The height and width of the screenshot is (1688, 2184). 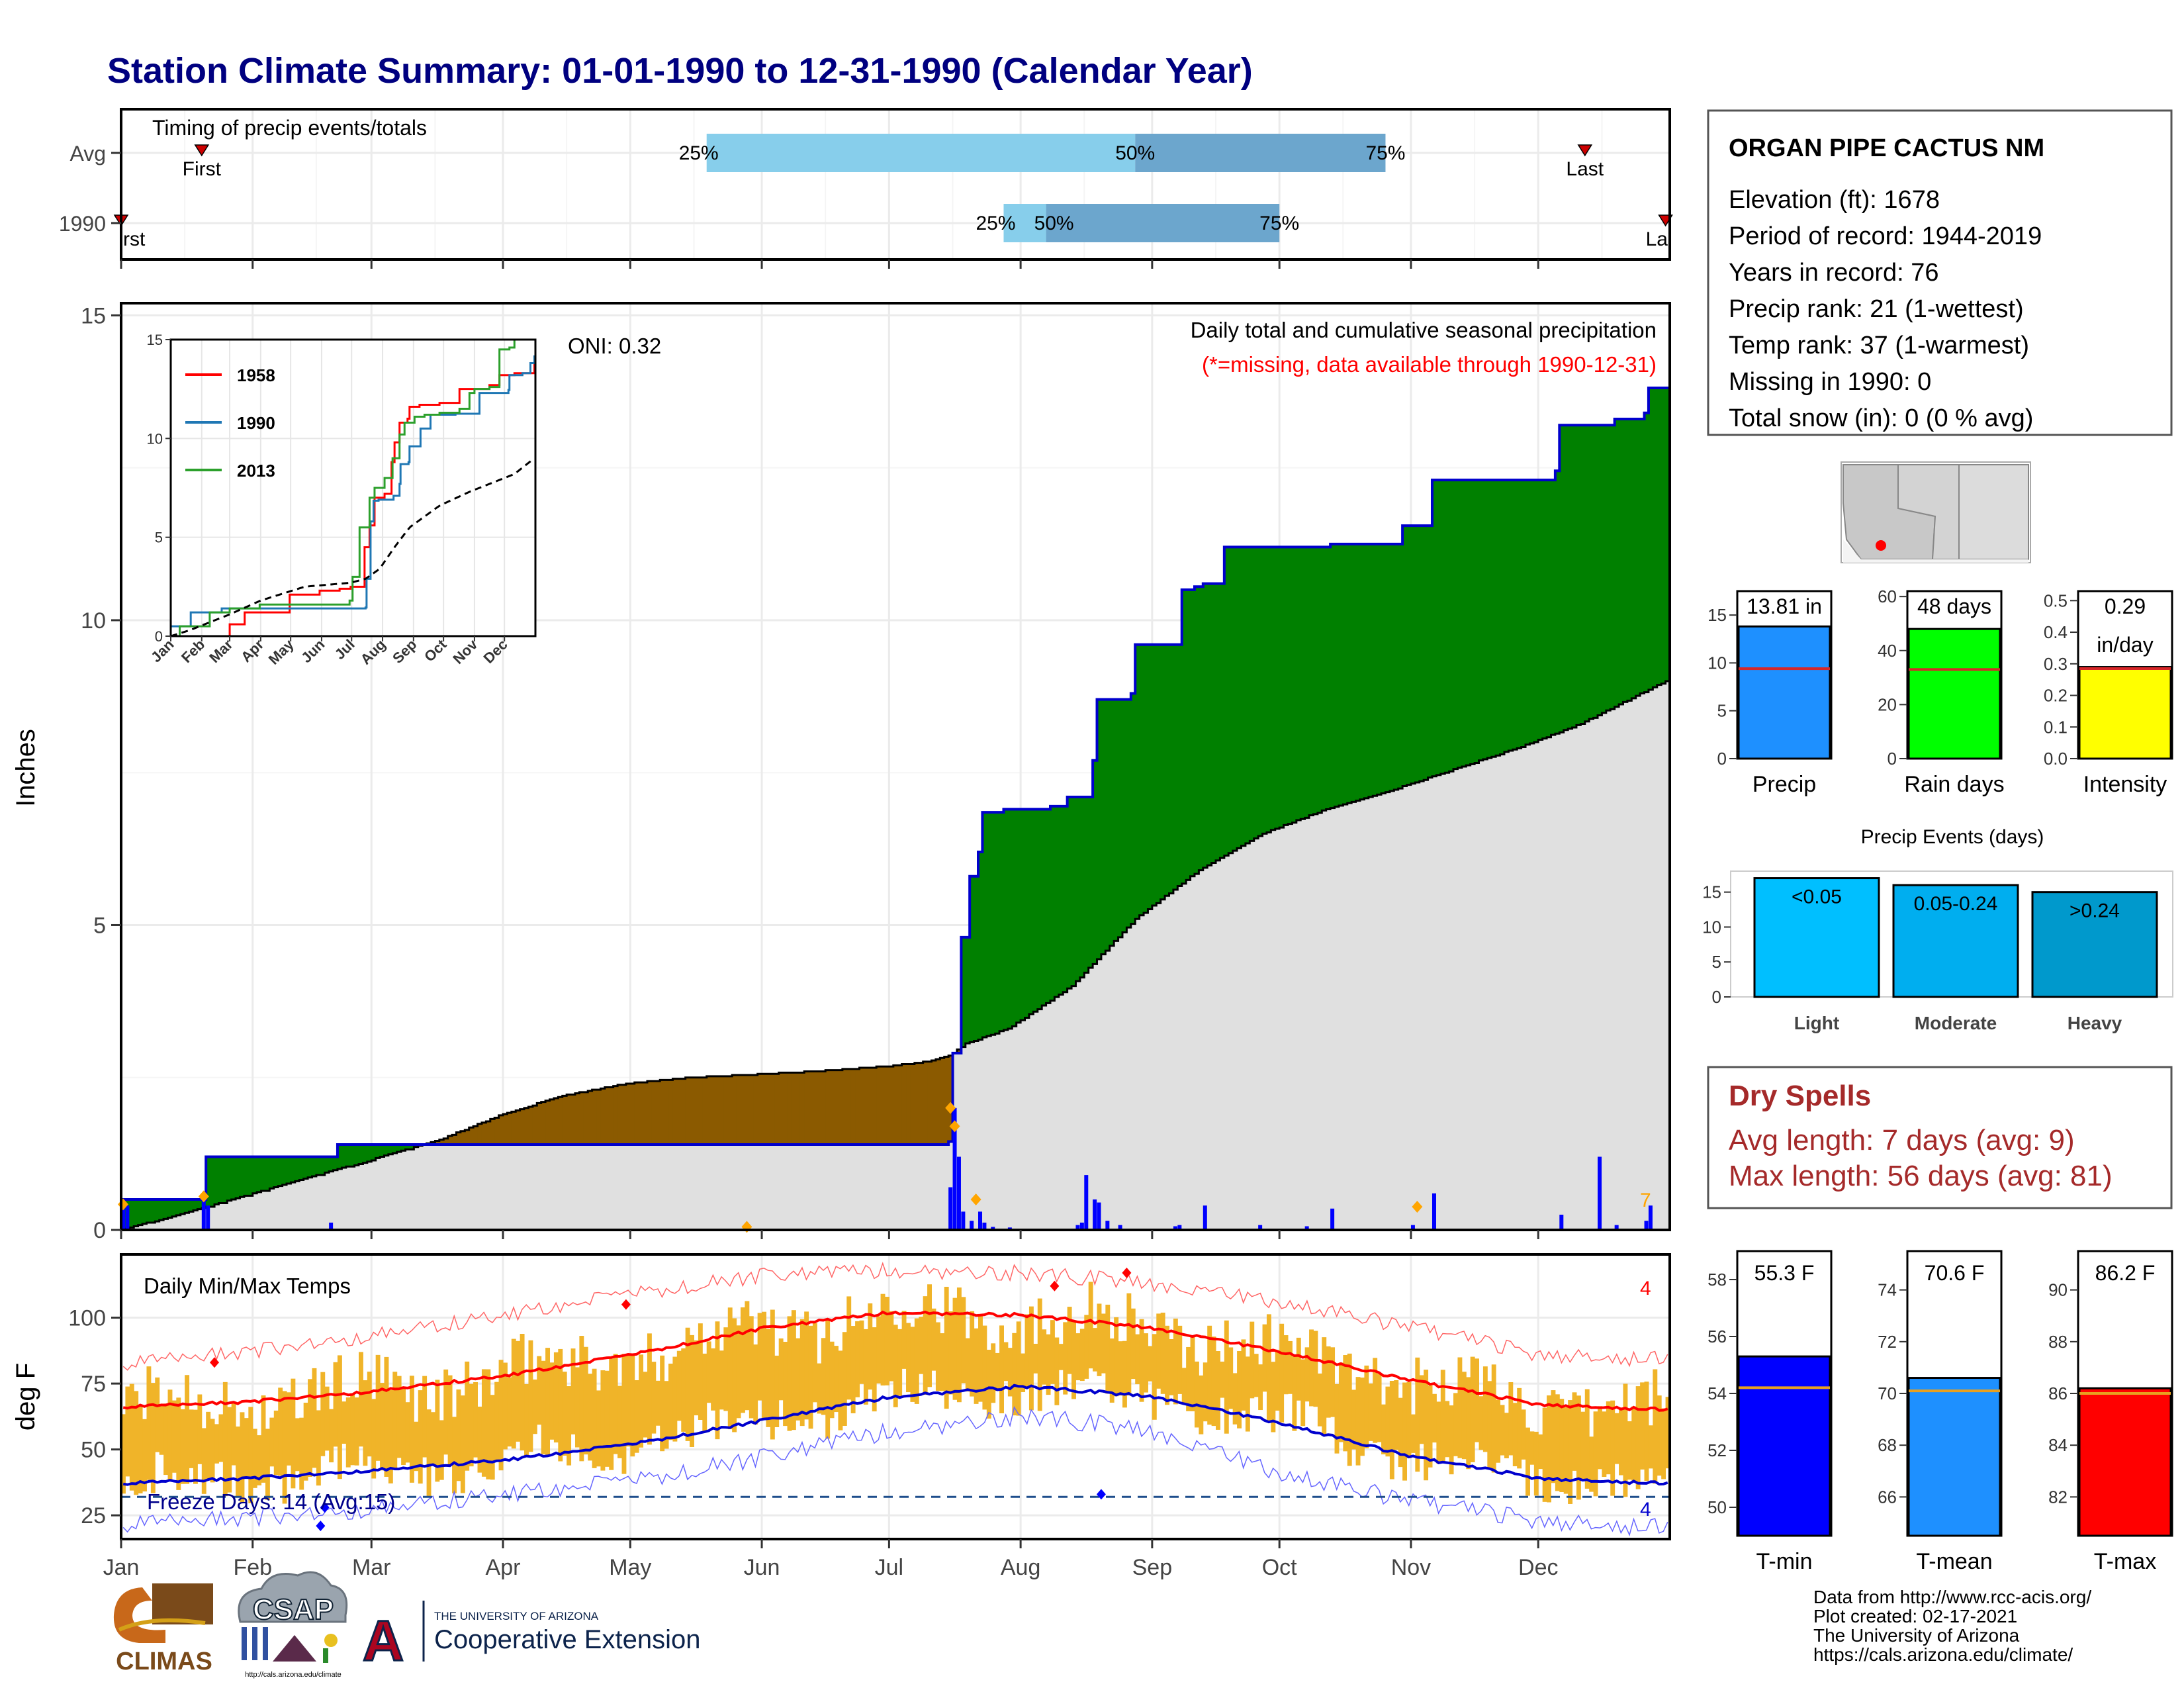 What do you see at coordinates (614, 346) in the screenshot?
I see `oni-label: ONI: 0.32` at bounding box center [614, 346].